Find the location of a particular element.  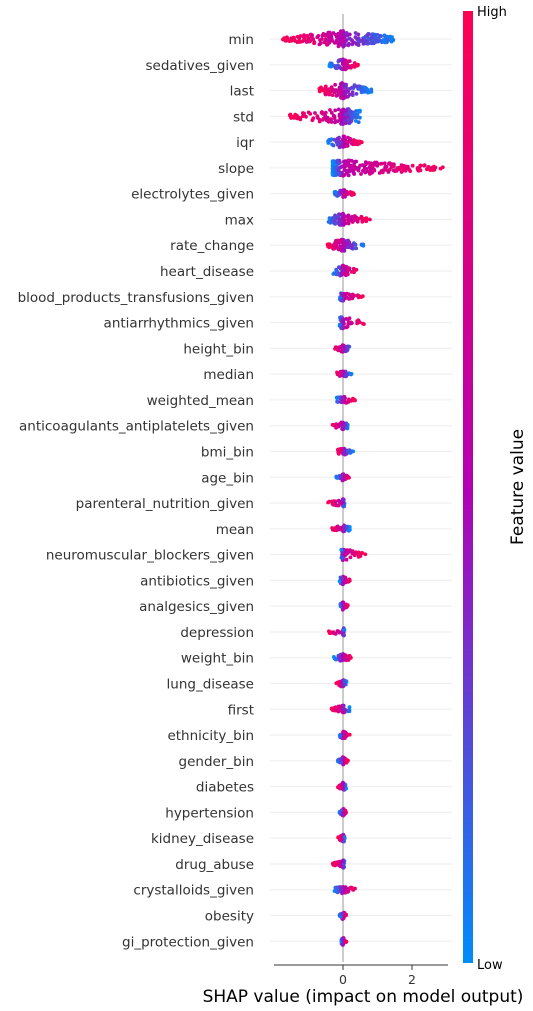

feature-points-median is located at coordinates (344, 374).